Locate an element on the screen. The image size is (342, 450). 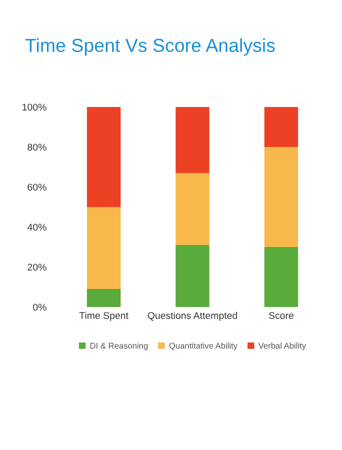
y-tick-label: 80% is located at coordinates (37, 147).